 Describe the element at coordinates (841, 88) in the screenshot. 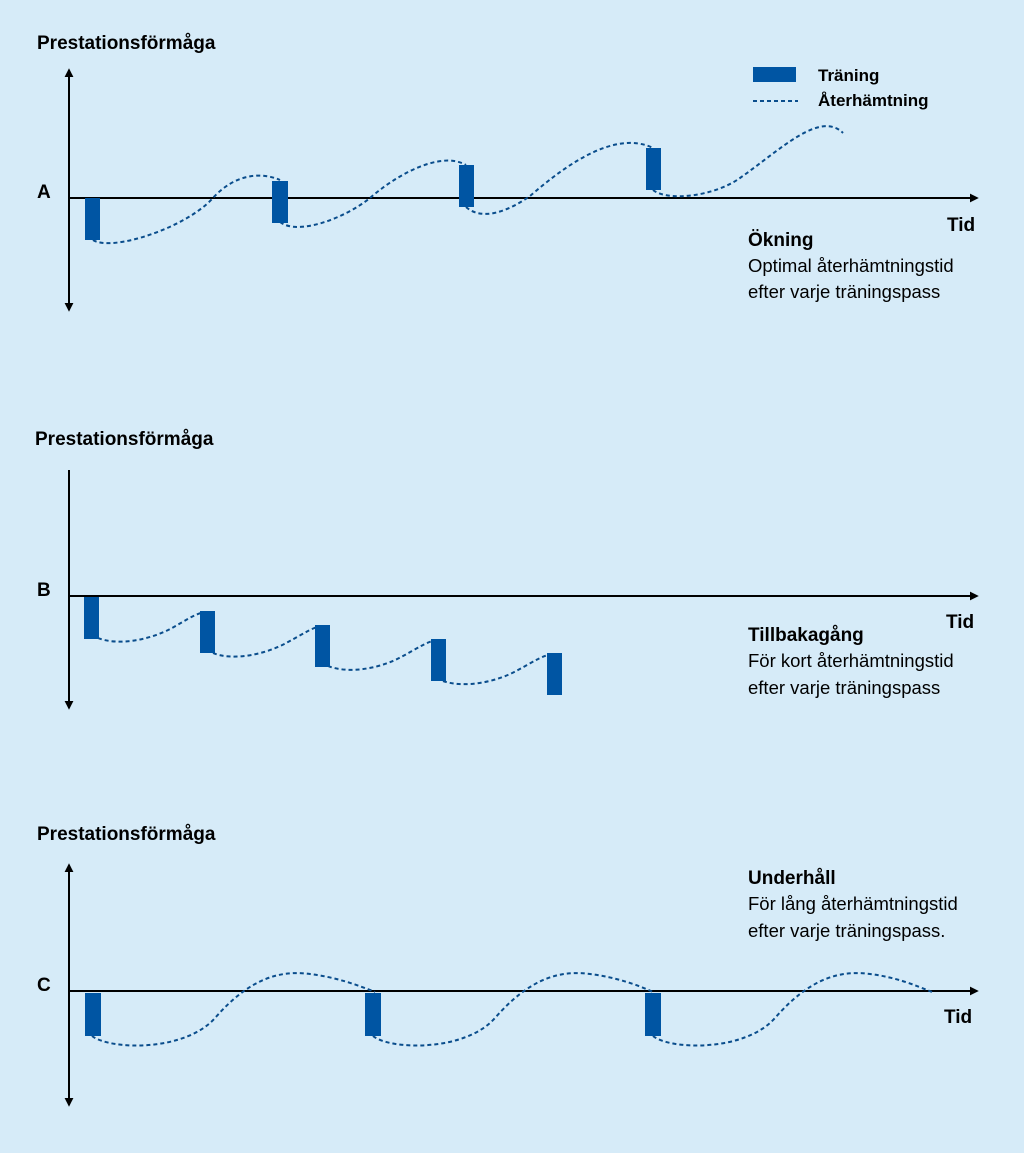

I see `legend: Träning Återhämtning` at that location.